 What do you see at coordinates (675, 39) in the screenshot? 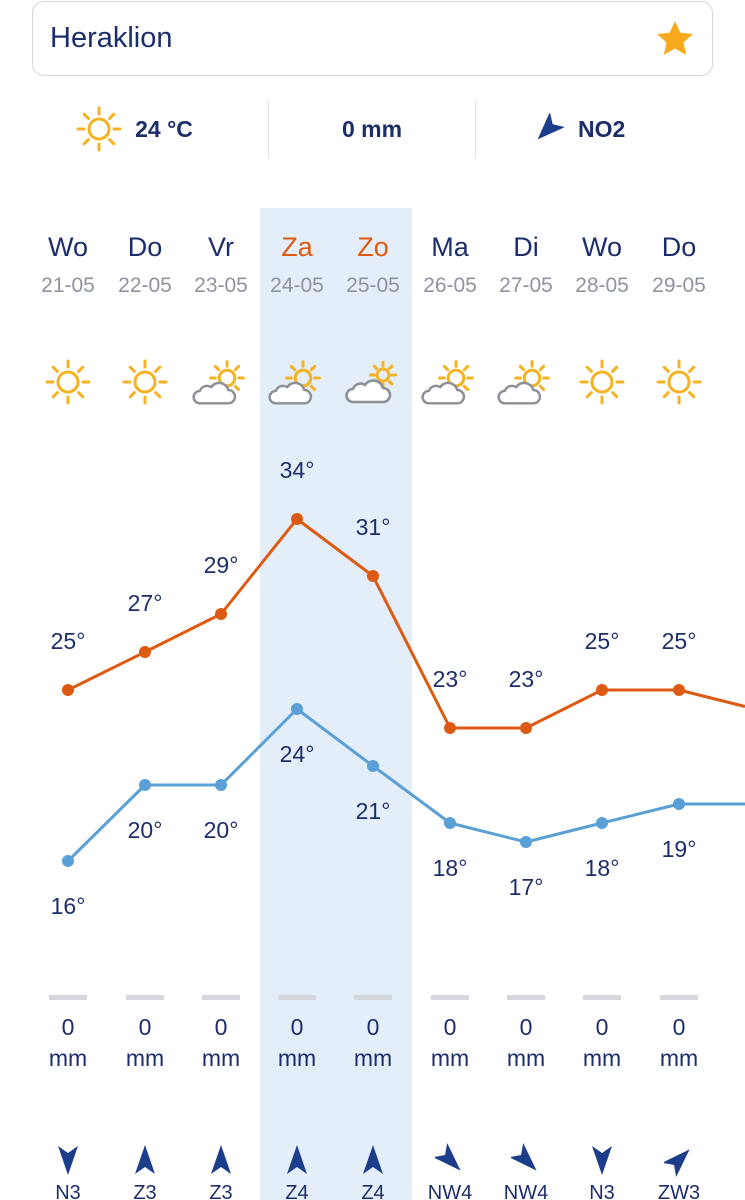
I see `star-icon` at bounding box center [675, 39].